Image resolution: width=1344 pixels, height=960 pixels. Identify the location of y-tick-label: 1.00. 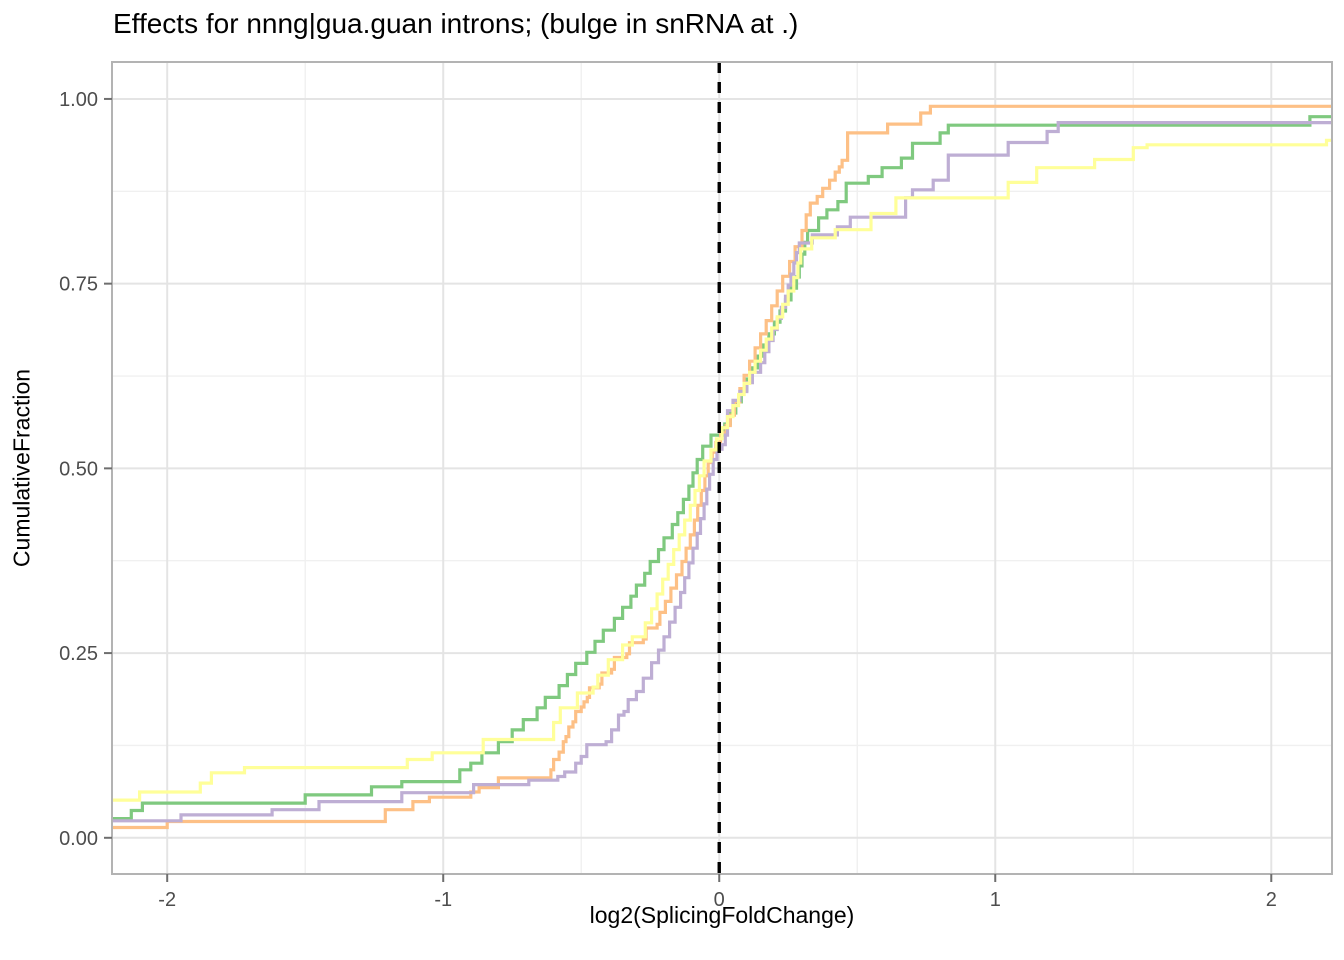
(78, 100).